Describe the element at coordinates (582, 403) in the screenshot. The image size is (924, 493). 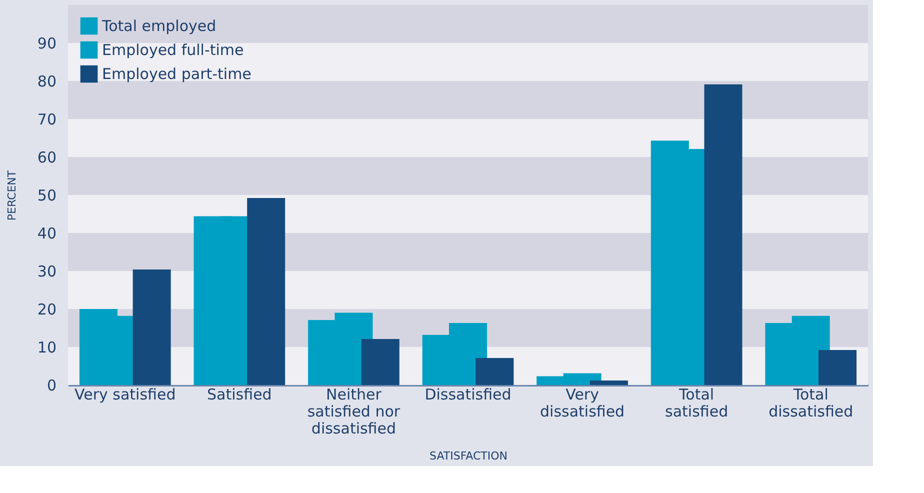
I see `x-tick-label: Very dissatisfied` at that location.